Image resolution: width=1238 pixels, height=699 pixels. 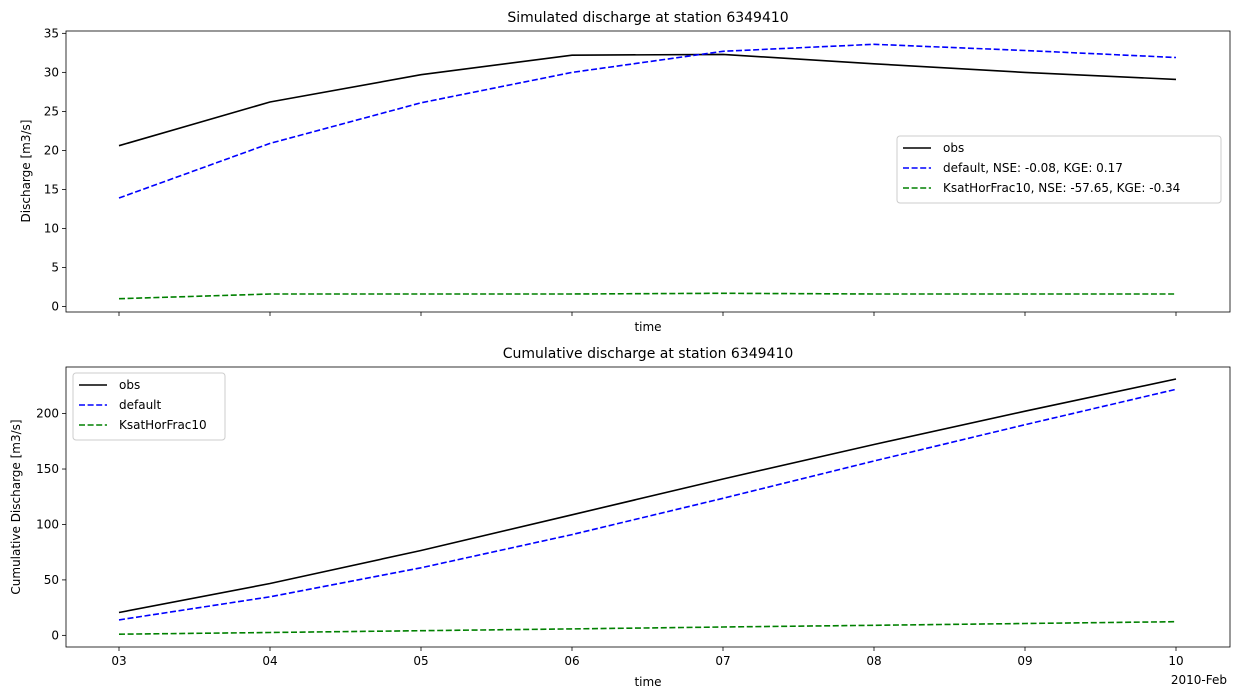 What do you see at coordinates (647, 18) in the screenshot?
I see `chart-title: Simulated discharge at station 6349410` at bounding box center [647, 18].